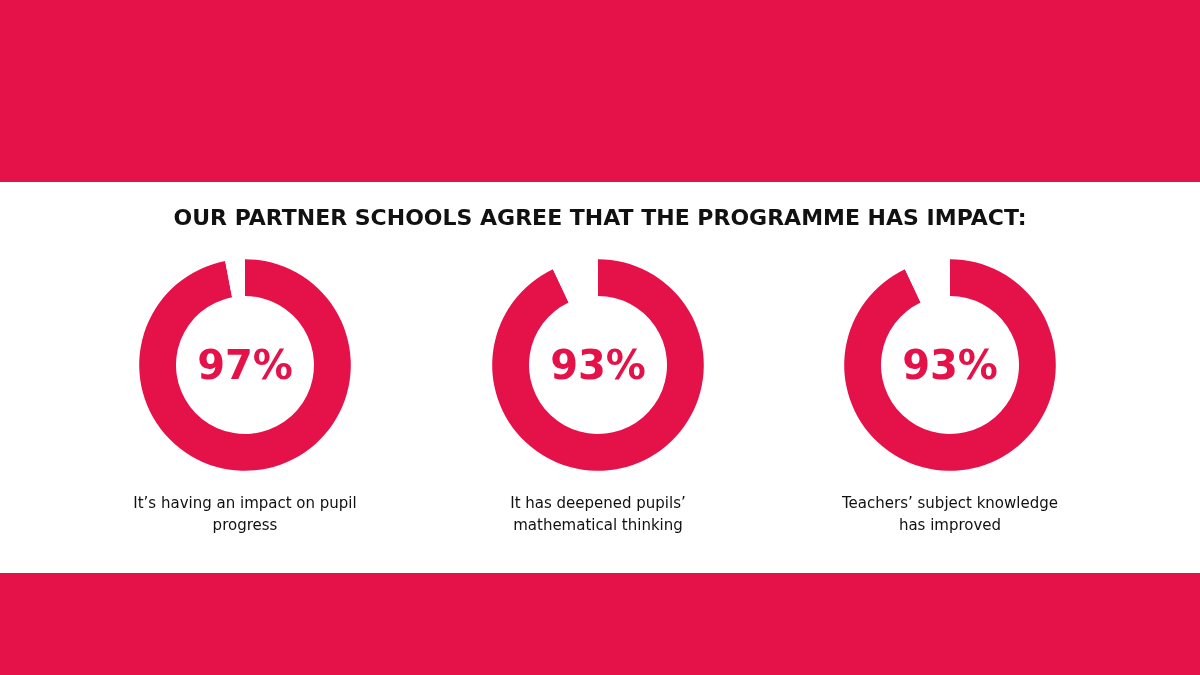 The height and width of the screenshot is (675, 1200). What do you see at coordinates (245, 365) in the screenshot?
I see `data-label: 97%` at bounding box center [245, 365].